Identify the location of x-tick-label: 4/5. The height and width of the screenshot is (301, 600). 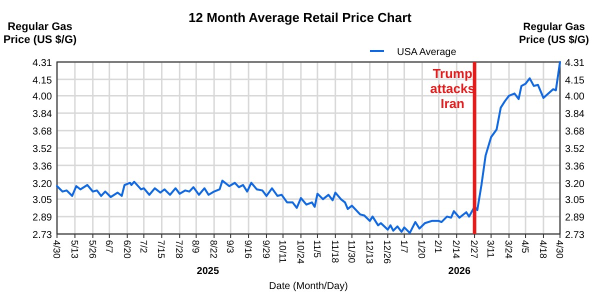
(524, 247).